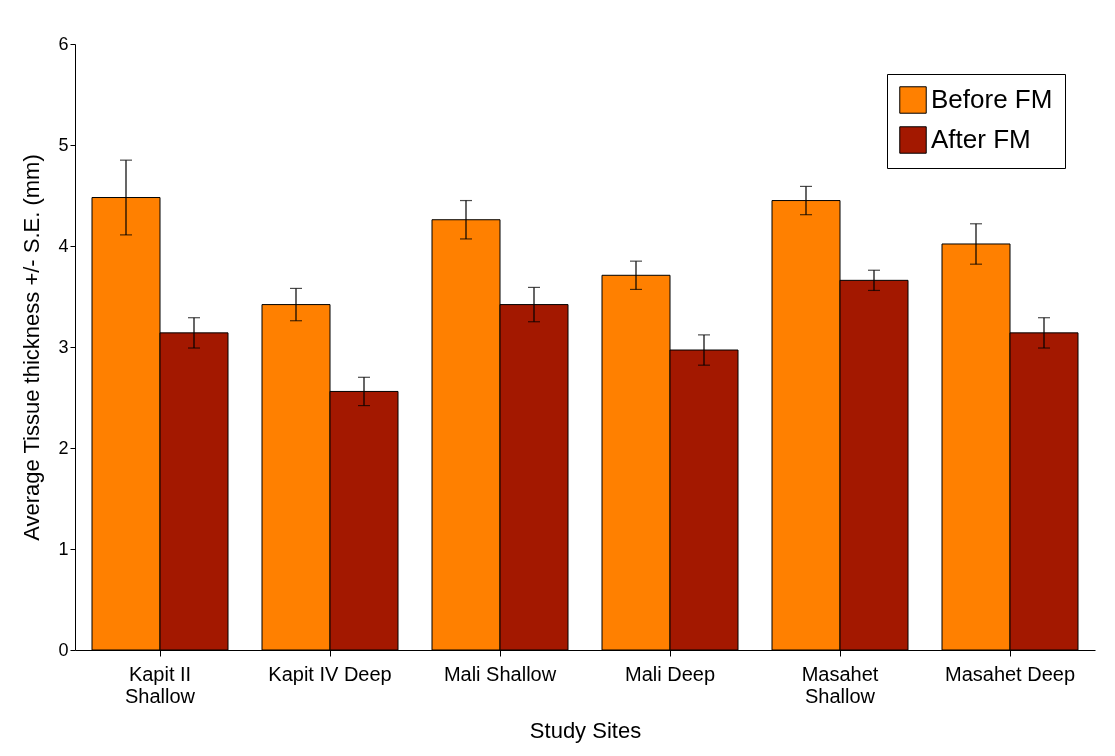 The height and width of the screenshot is (756, 1115). I want to click on y-tick-label: 4, so click(63, 245).